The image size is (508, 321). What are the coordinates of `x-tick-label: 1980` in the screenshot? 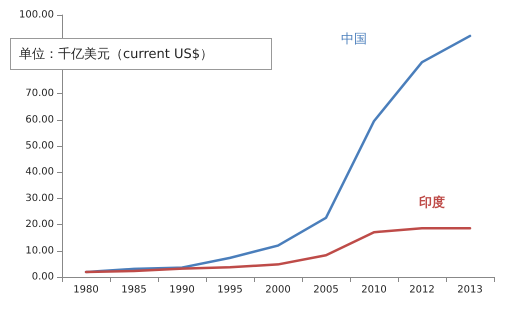 It's located at (86, 290).